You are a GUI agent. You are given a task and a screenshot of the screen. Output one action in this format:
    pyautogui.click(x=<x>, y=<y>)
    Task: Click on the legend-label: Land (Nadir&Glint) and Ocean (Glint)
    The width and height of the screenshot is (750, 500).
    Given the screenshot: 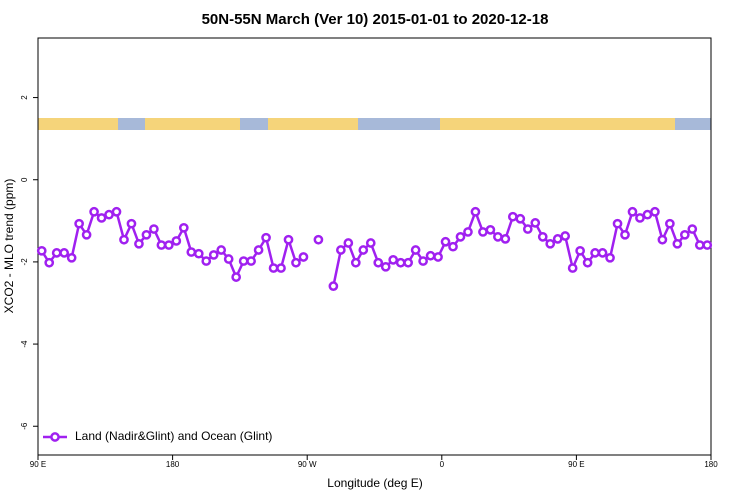 What is the action you would take?
    pyautogui.click(x=173, y=436)
    